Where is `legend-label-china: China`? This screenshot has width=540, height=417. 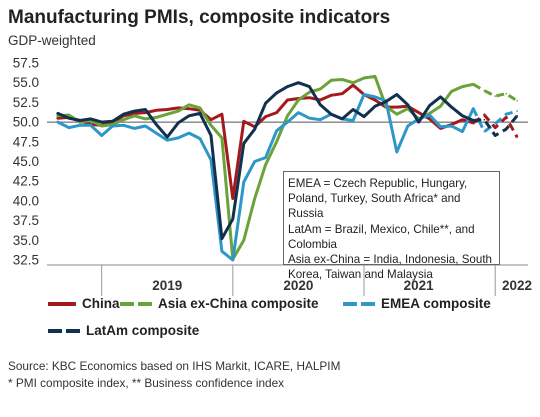 legend-label-china: China is located at coordinates (101, 303).